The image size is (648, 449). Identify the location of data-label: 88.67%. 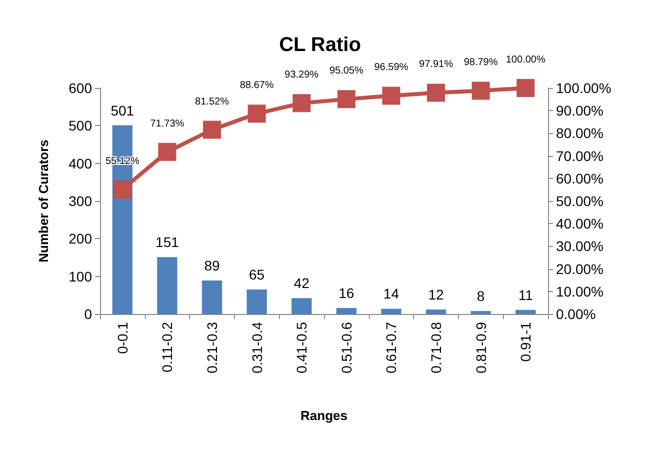
(257, 86).